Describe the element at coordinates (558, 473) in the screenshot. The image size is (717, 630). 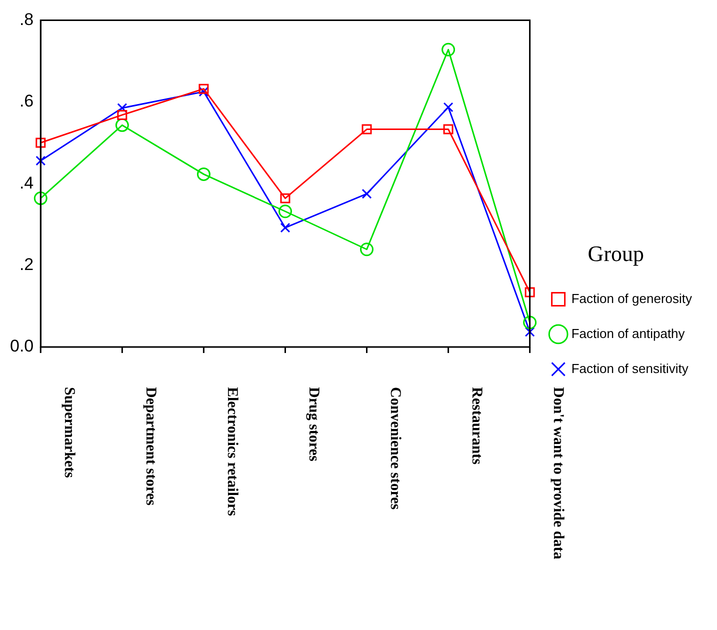
I see `x-tick-label: Don't want to provide data` at that location.